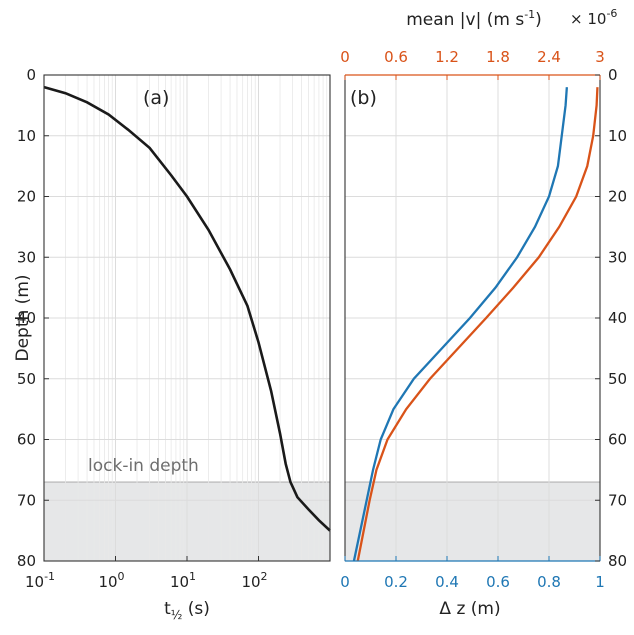  What do you see at coordinates (363, 98) in the screenshot?
I see `panel-b-label: (b)` at bounding box center [363, 98].